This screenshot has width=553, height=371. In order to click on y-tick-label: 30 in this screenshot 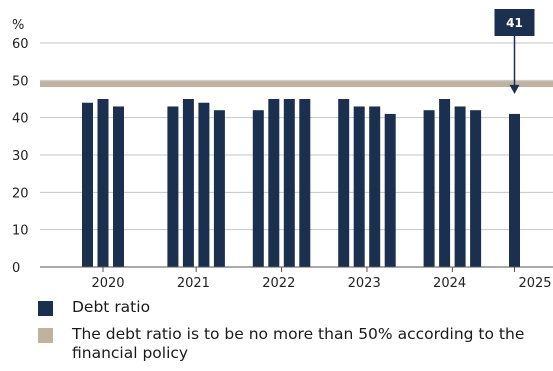, I will do `click(20, 156)`.